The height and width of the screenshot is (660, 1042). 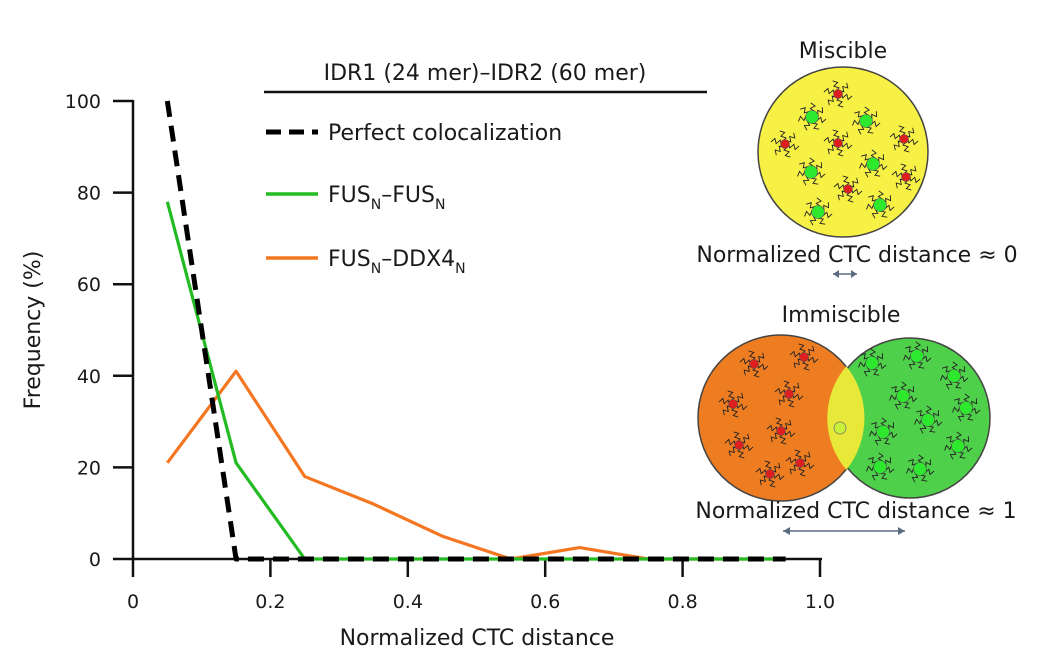 I want to click on miscible-droplet, so click(x=843, y=152).